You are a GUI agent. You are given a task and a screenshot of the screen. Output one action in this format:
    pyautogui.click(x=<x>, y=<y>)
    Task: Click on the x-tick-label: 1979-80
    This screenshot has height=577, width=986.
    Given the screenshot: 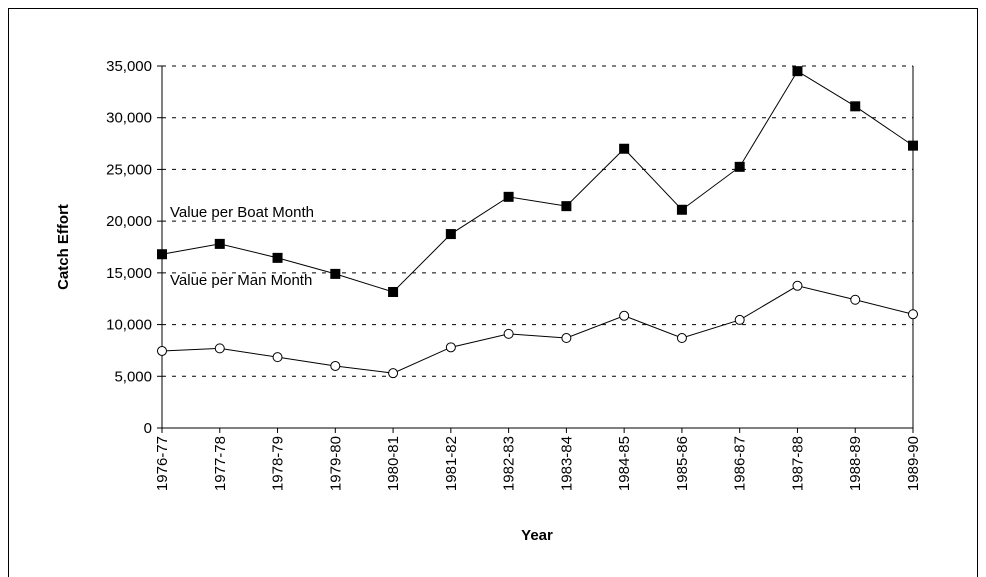 What is the action you would take?
    pyautogui.click(x=335, y=463)
    